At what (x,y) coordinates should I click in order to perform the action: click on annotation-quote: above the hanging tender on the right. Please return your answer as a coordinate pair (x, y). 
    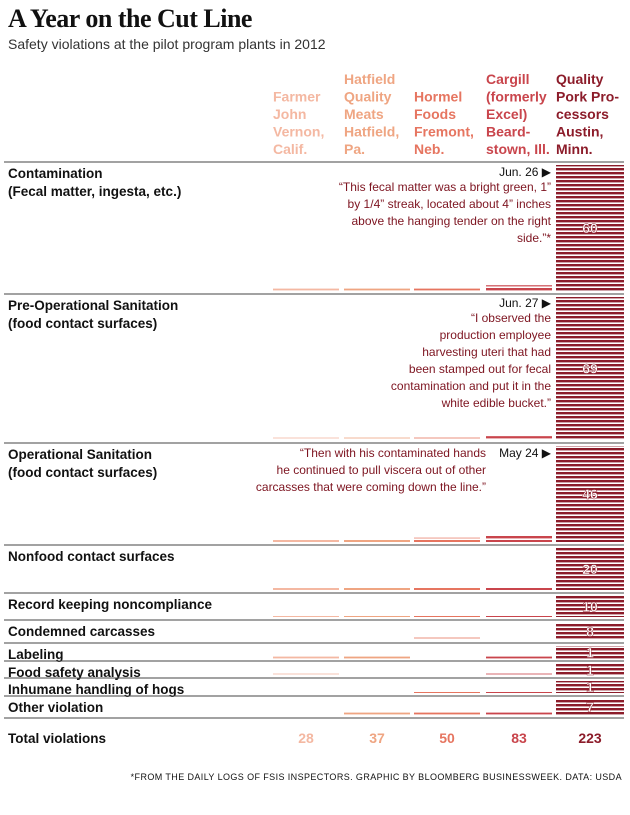
    Looking at the image, I should click on (452, 221).